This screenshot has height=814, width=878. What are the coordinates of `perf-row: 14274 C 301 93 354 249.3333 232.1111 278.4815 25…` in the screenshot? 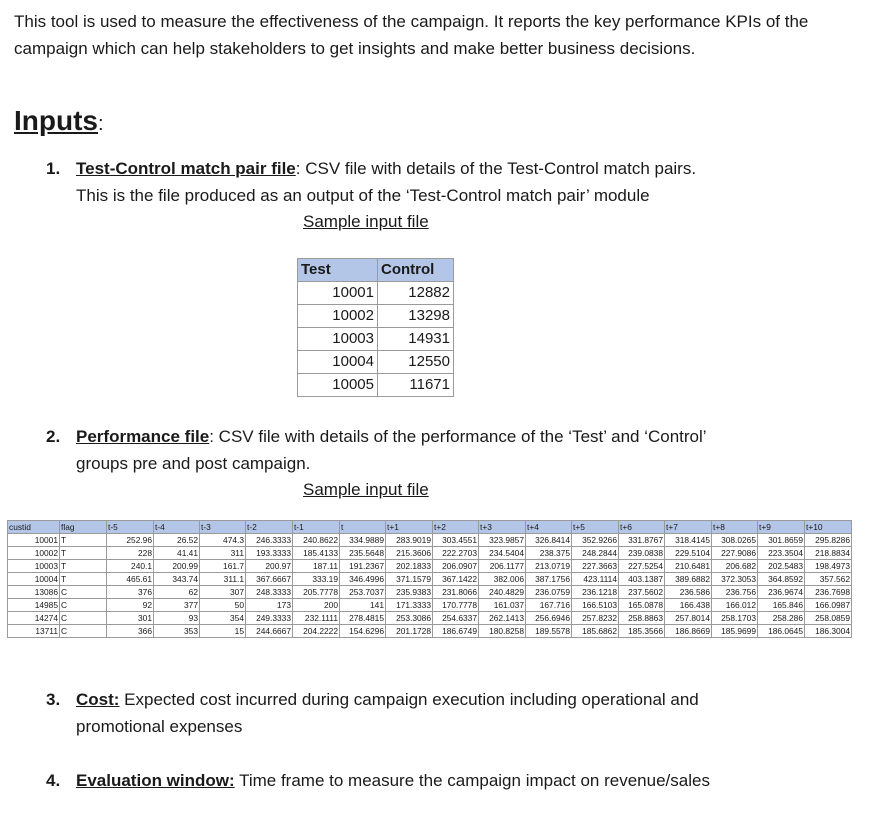 It's located at (429, 618).